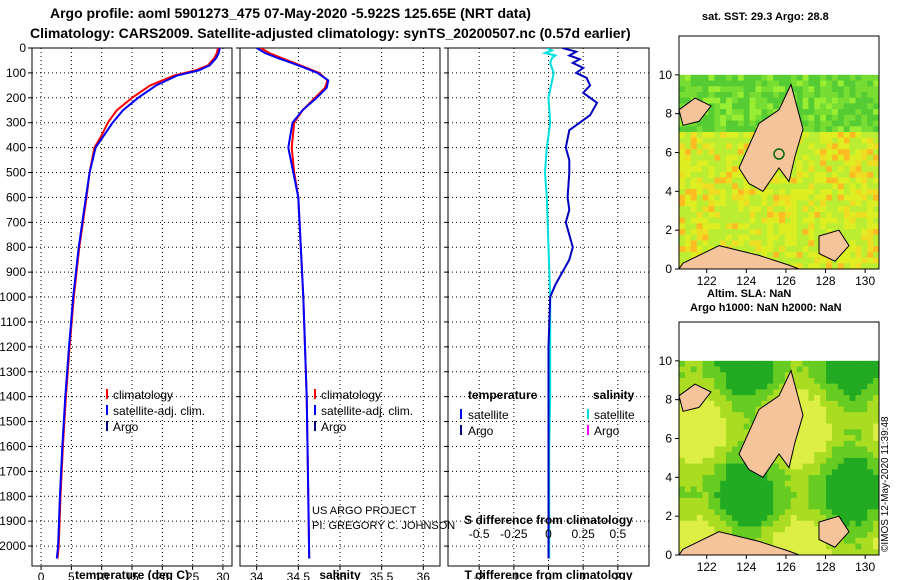  Describe the element at coordinates (163, 575) in the screenshot. I see `panel-0-xtick-label: 20` at that location.